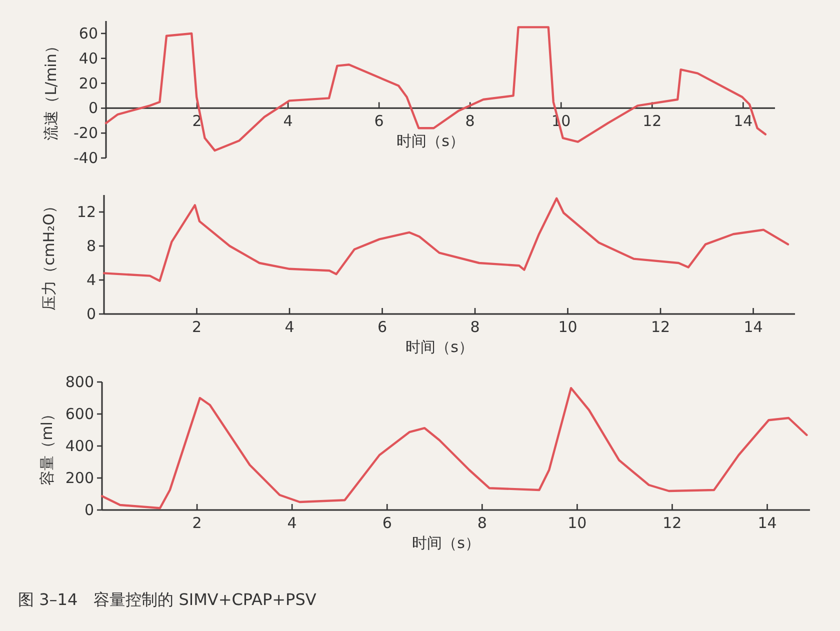  Describe the element at coordinates (86, 212) in the screenshot. I see `y-tick-label: 12` at that location.